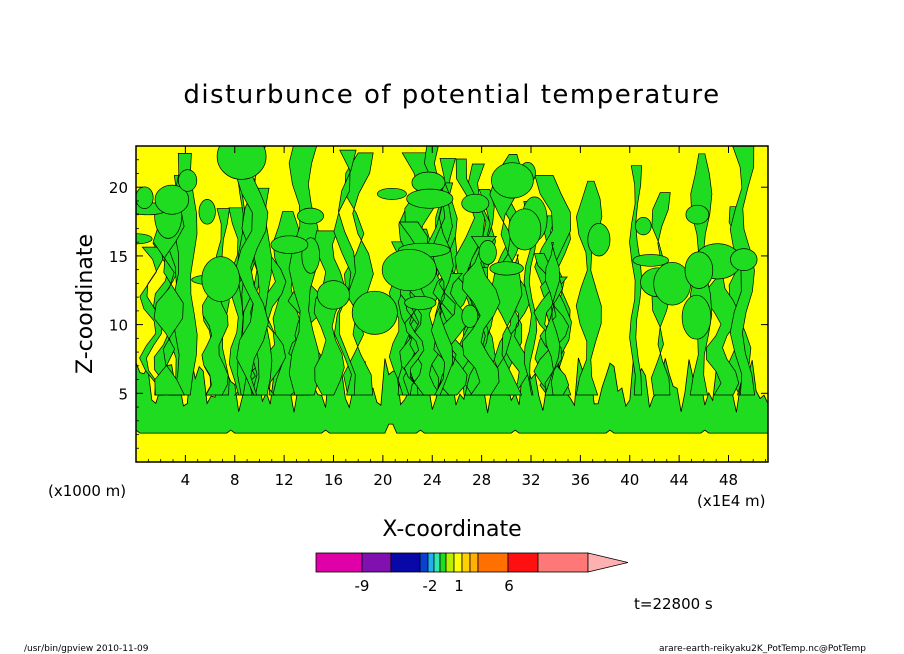 The width and height of the screenshot is (904, 654). Describe the element at coordinates (186, 480) in the screenshot. I see `x-tick-label: 4` at that location.